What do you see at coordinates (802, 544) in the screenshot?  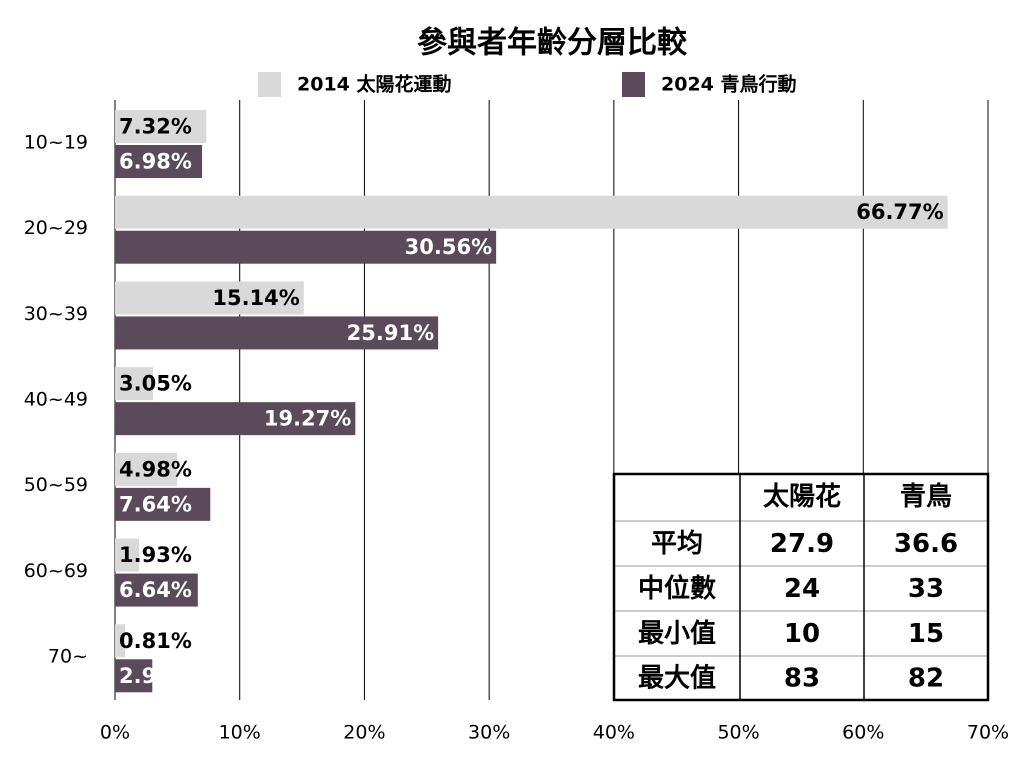 I see `table-cell: 27.9` at bounding box center [802, 544].